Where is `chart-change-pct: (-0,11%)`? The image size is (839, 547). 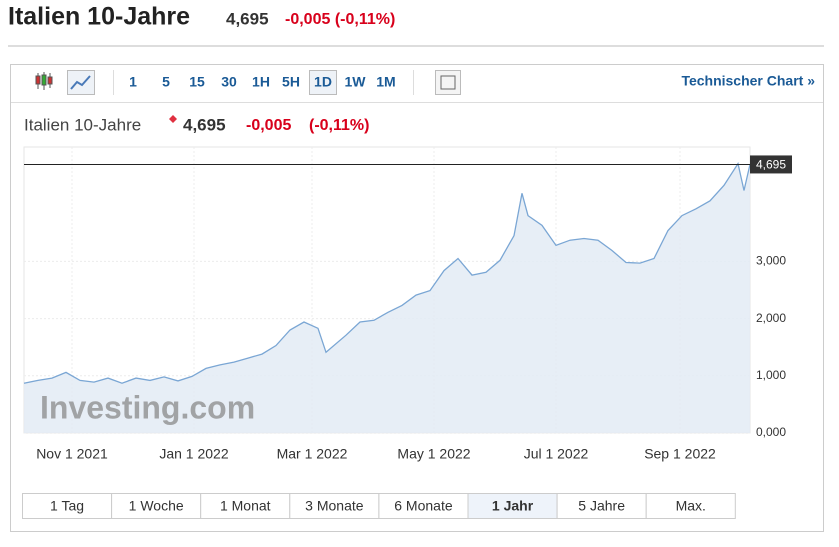
chart-change-pct: (-0,11%) is located at coordinates (339, 125).